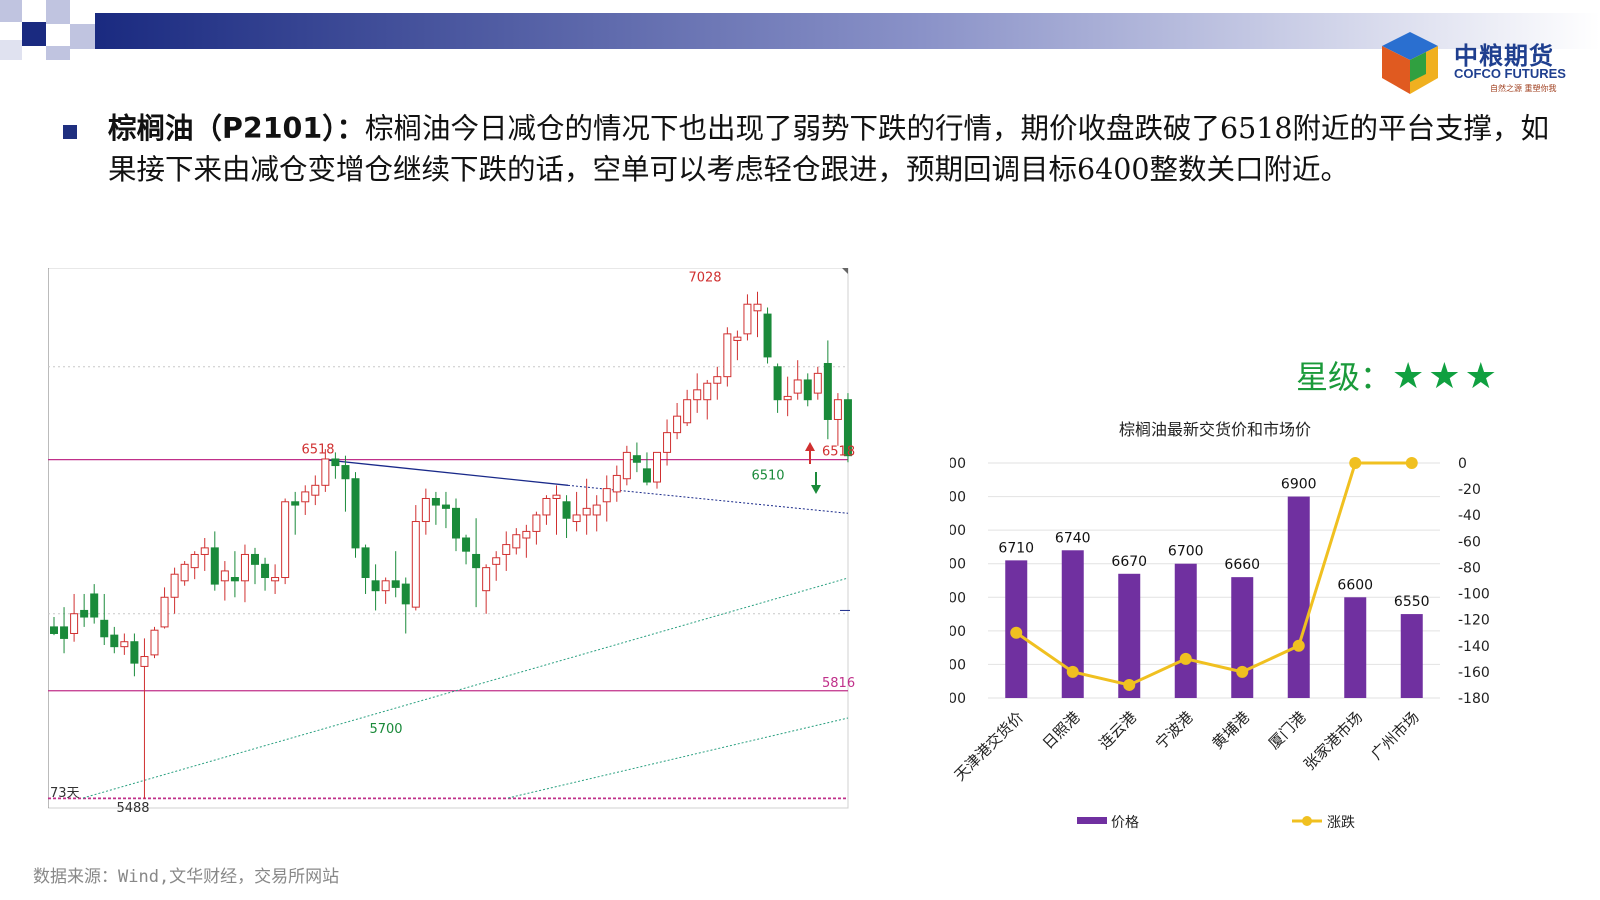  I want to click on label-high: 7028, so click(704, 278).